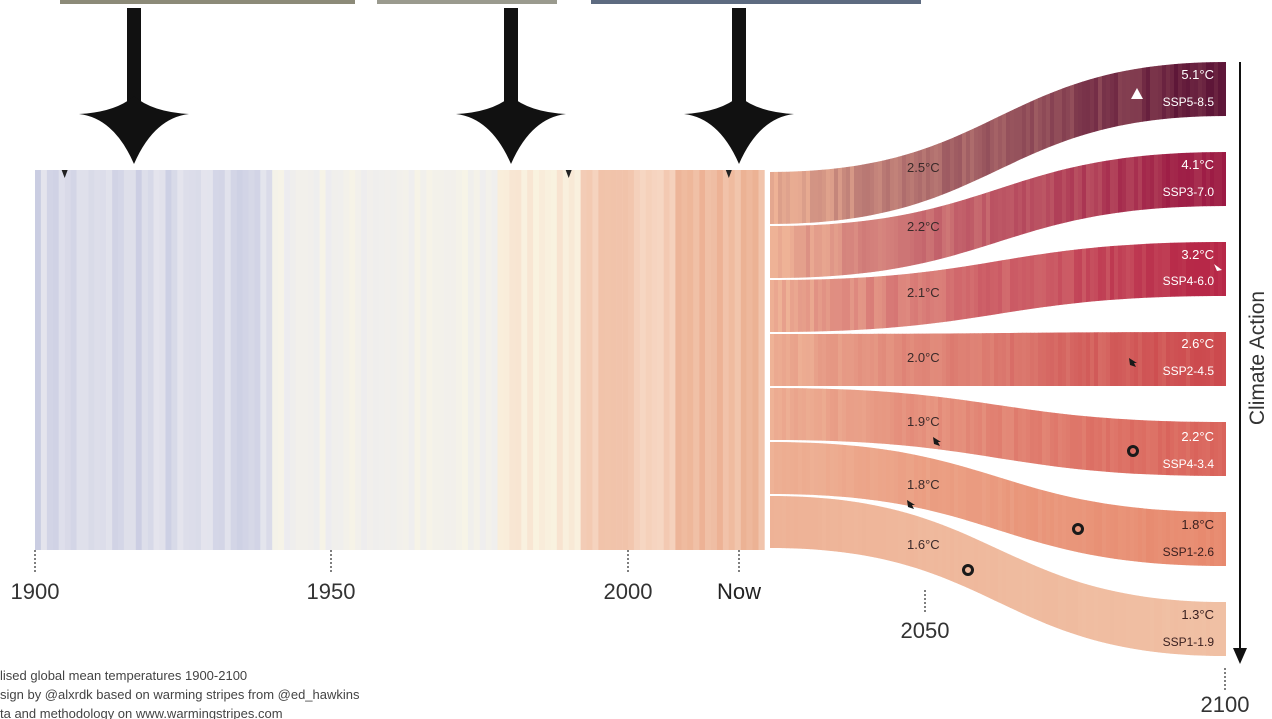 This screenshot has height=719, width=1272. I want to click on stripe-1988, so click(559, 360).